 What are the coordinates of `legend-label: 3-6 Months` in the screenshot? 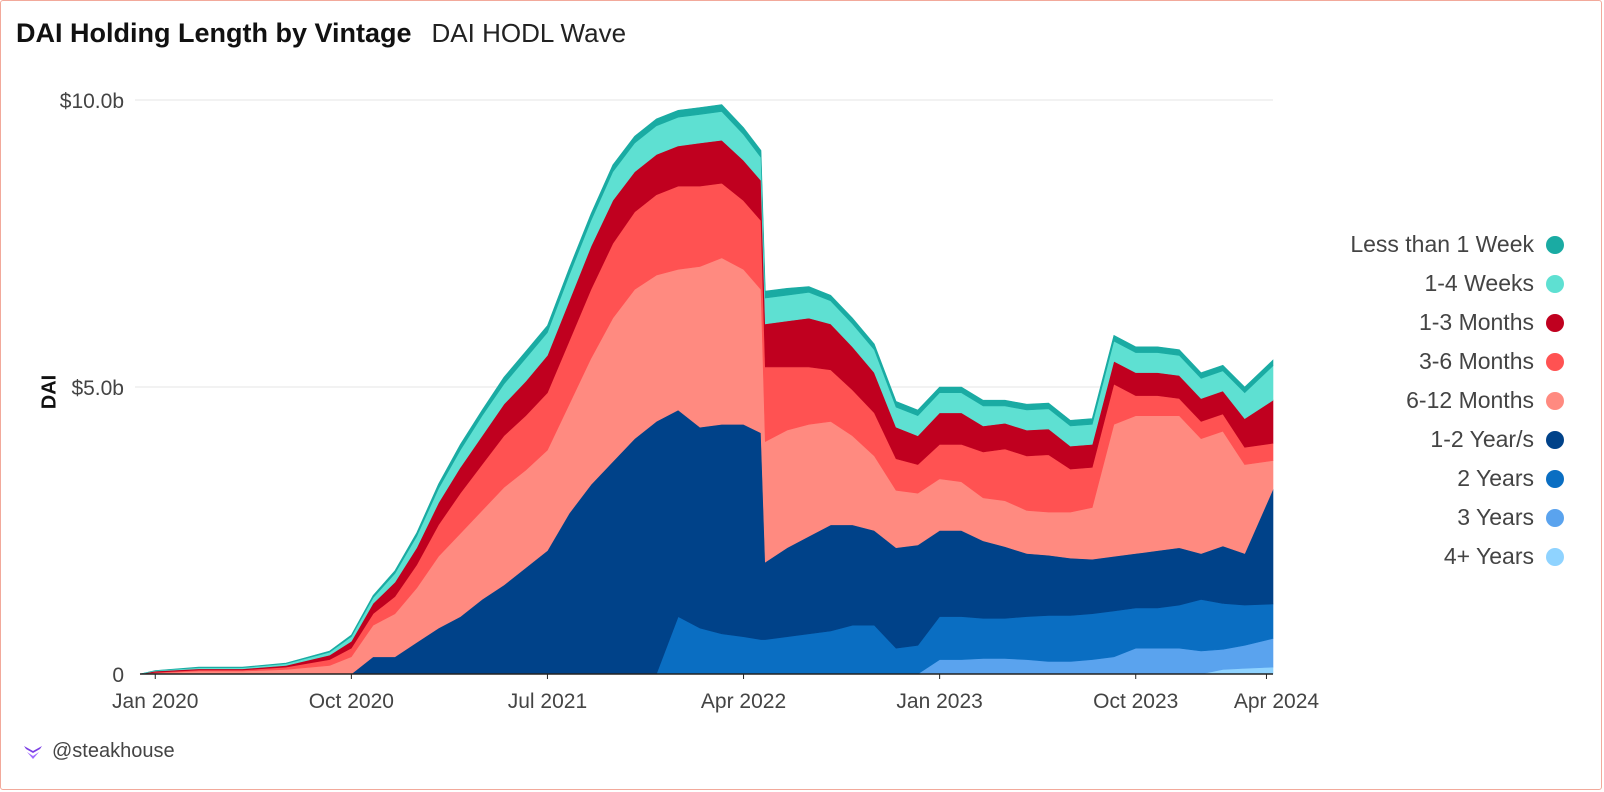 It's located at (1476, 361).